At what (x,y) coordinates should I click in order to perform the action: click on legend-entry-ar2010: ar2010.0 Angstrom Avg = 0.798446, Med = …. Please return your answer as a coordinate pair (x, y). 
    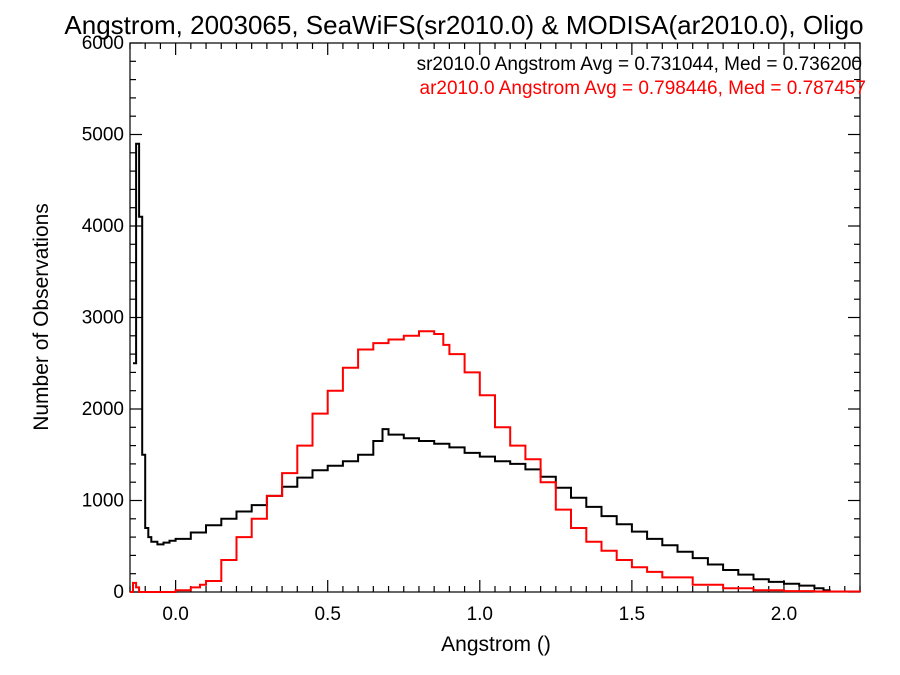
    Looking at the image, I should click on (643, 88).